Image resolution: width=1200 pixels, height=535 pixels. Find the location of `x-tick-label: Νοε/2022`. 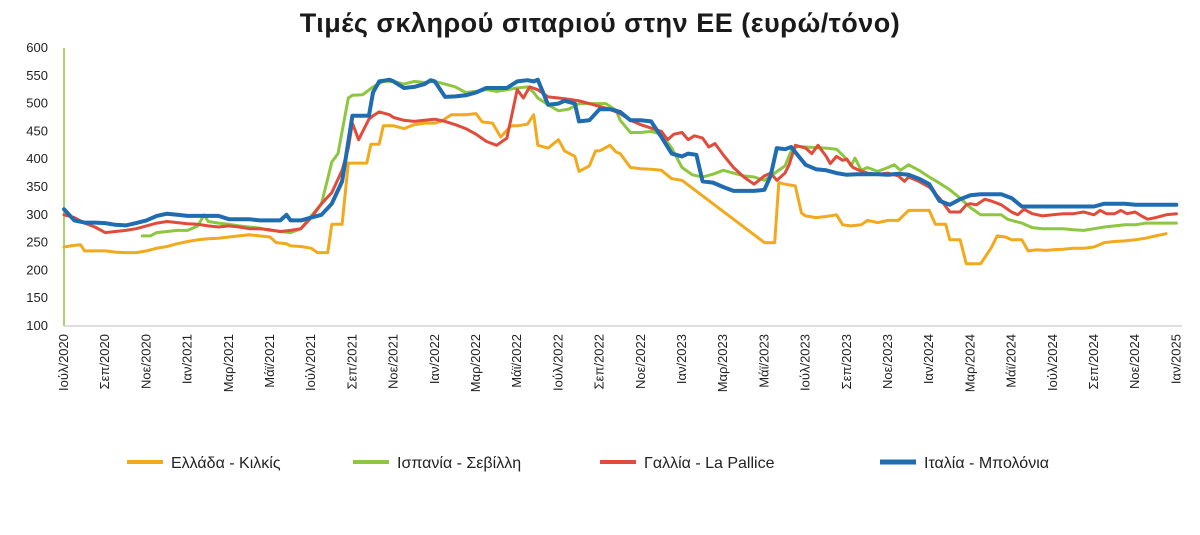

x-tick-label: Νοε/2022 is located at coordinates (640, 361).